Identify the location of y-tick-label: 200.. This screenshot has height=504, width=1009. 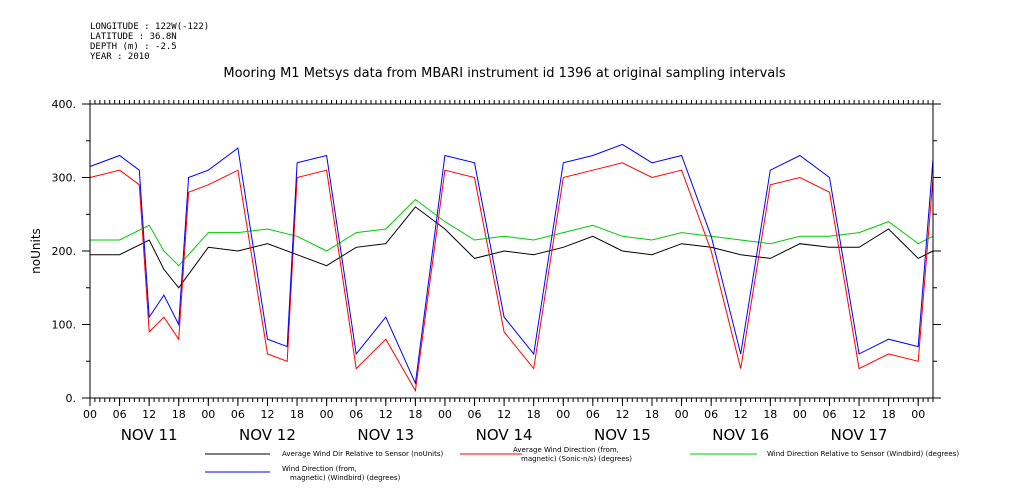
(64, 251).